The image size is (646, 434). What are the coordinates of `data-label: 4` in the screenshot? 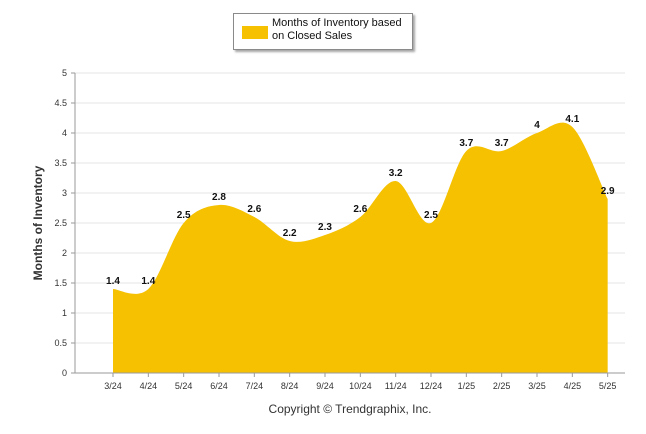 It's located at (537, 125).